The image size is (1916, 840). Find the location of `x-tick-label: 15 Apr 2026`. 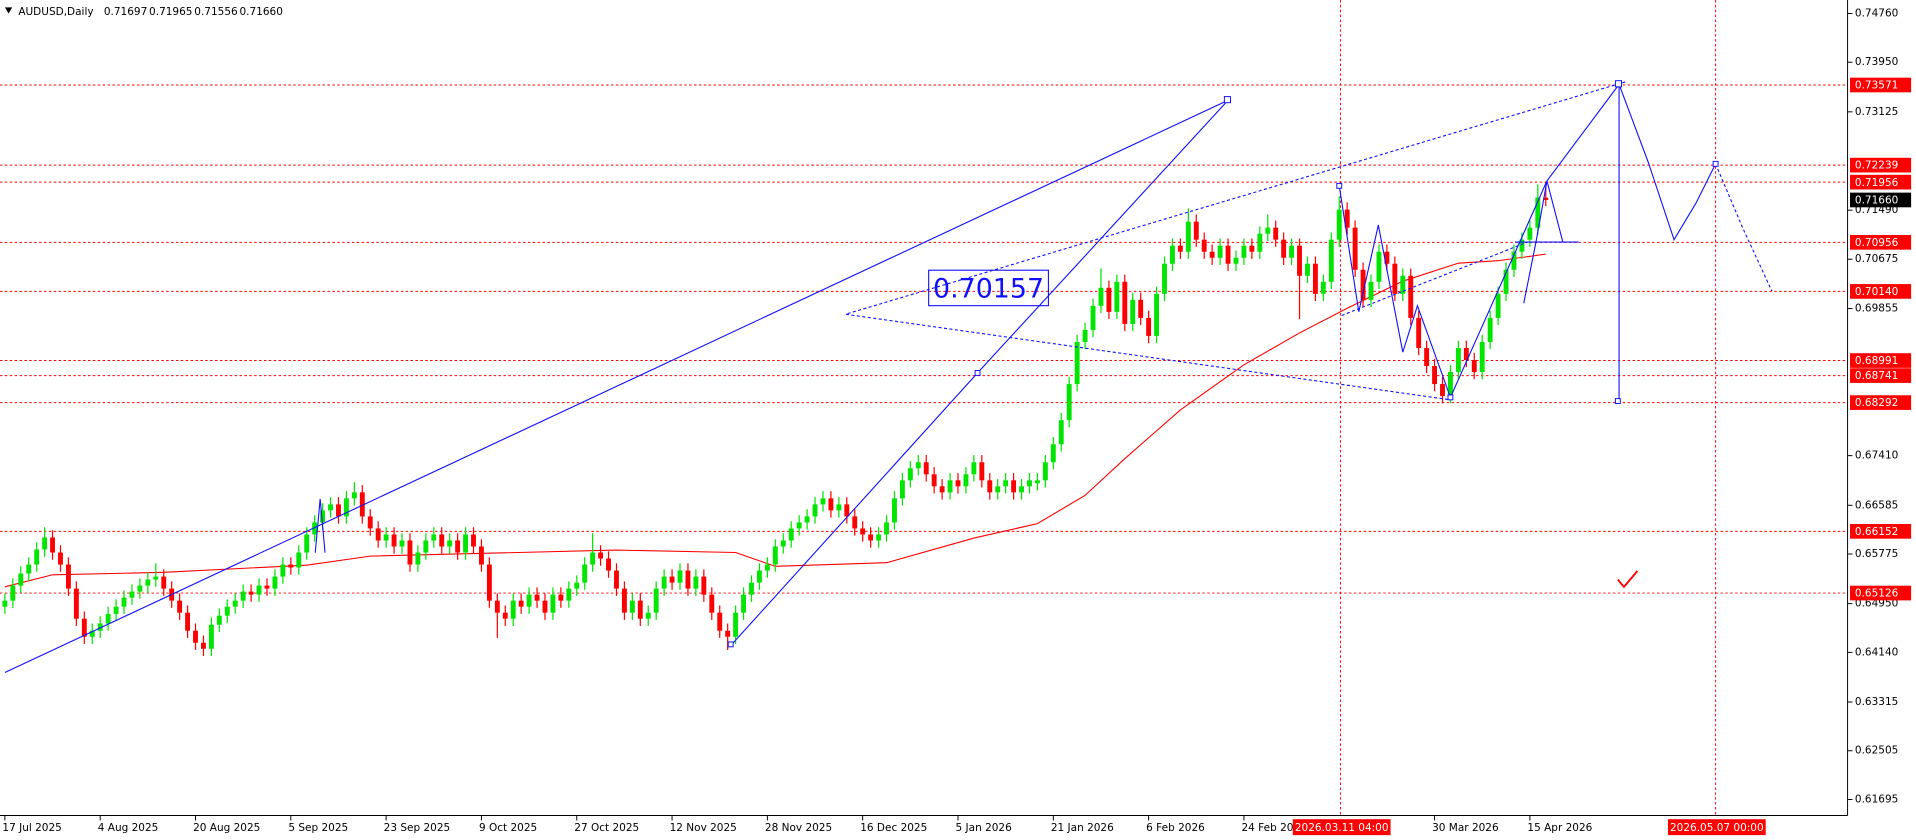

x-tick-label: 15 Apr 2026 is located at coordinates (1559, 828).